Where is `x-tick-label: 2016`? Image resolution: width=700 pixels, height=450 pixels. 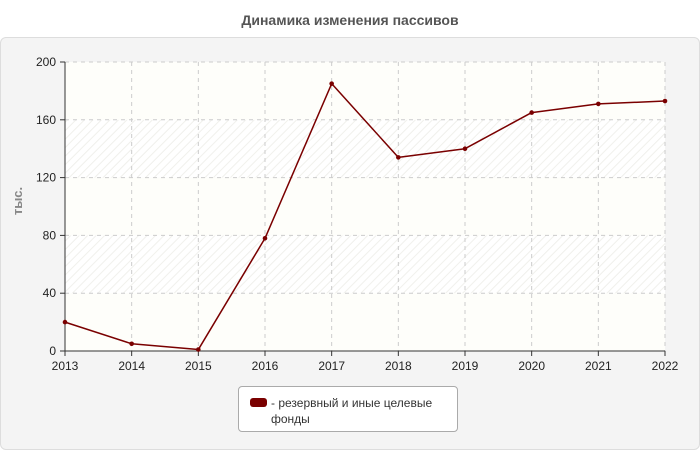 x-tick-label: 2016 is located at coordinates (265, 366).